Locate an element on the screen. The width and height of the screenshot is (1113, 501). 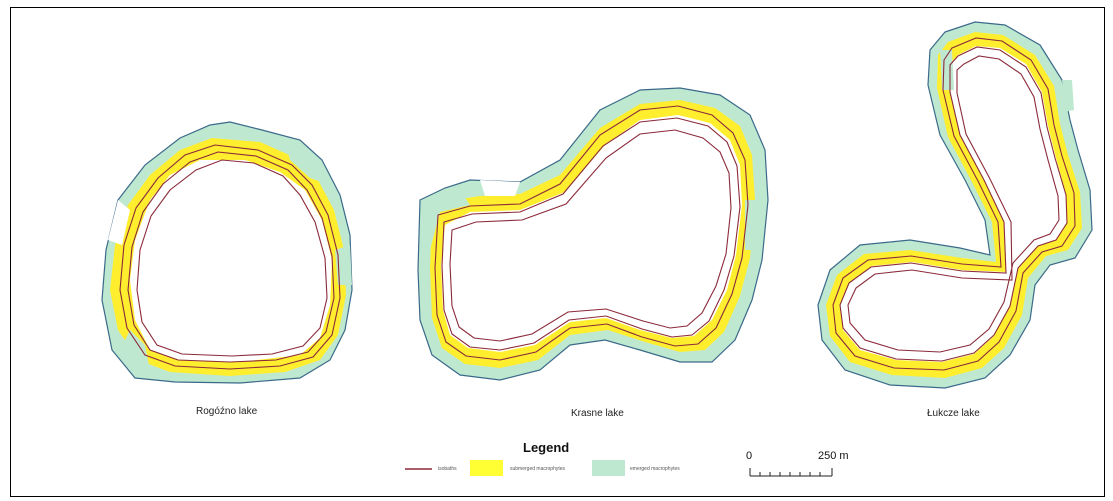
legend-title: Legend is located at coordinates (546, 447).